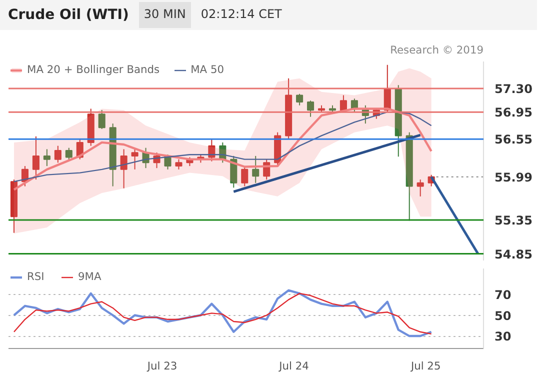 This screenshot has height=375, width=553. I want to click on x-tick-label: Jul 25, so click(425, 366).